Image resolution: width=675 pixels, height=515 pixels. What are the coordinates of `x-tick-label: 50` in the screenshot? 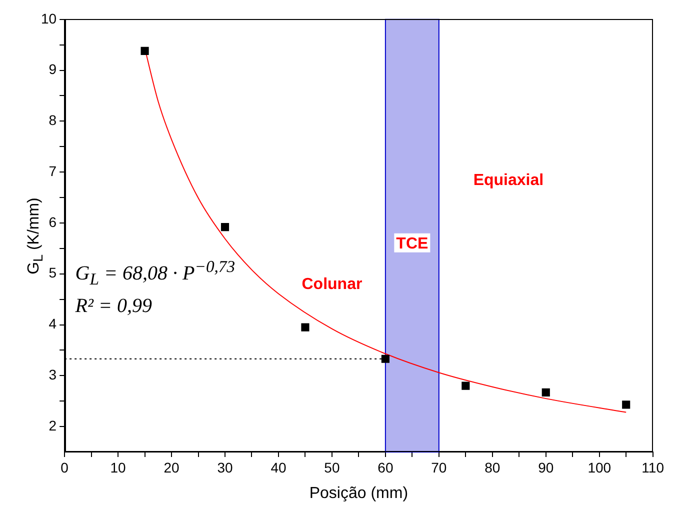 It's located at (332, 467).